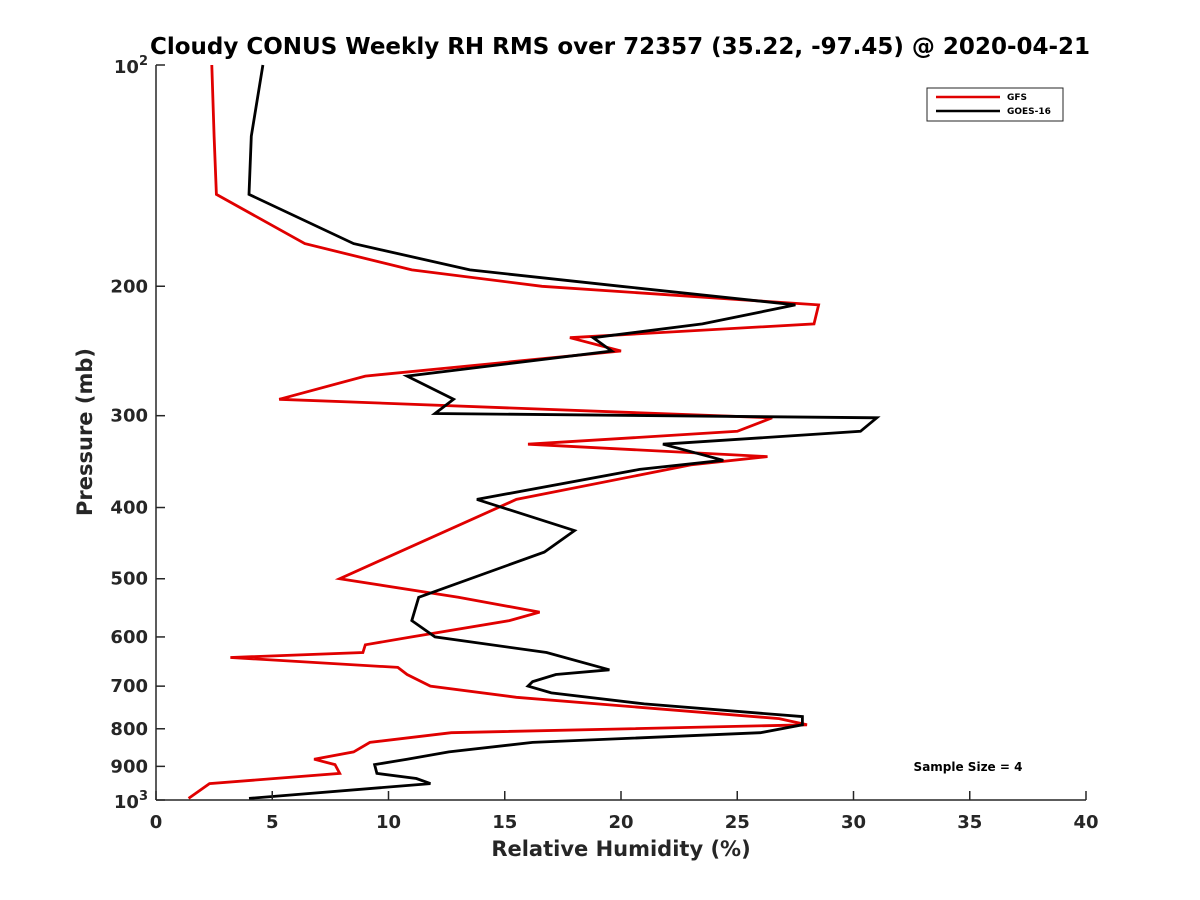 The image size is (1200, 900). Describe the element at coordinates (129, 686) in the screenshot. I see `y-tick-label: 700` at that location.